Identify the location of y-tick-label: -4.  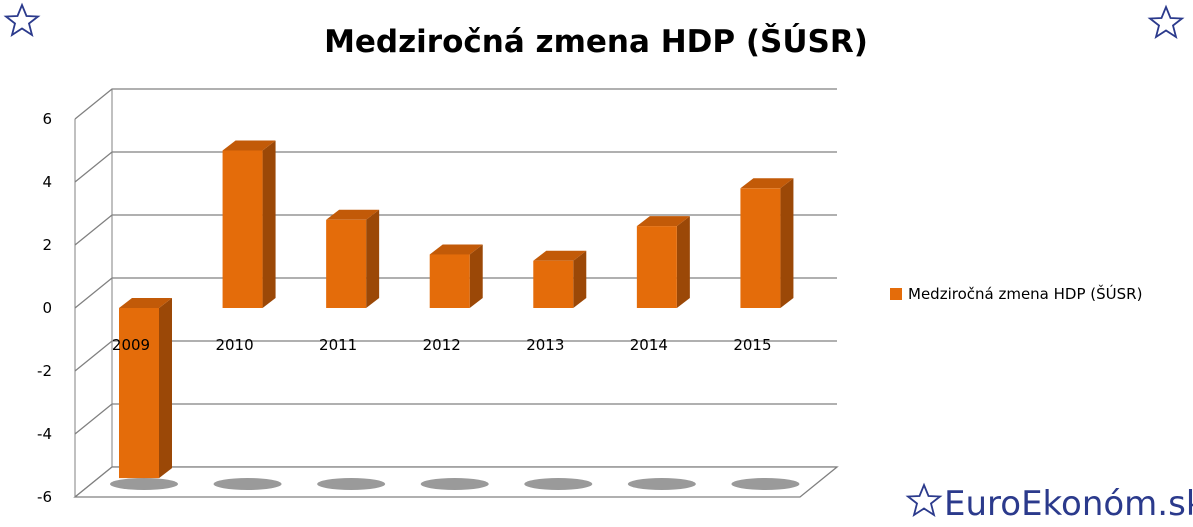
(44, 434).